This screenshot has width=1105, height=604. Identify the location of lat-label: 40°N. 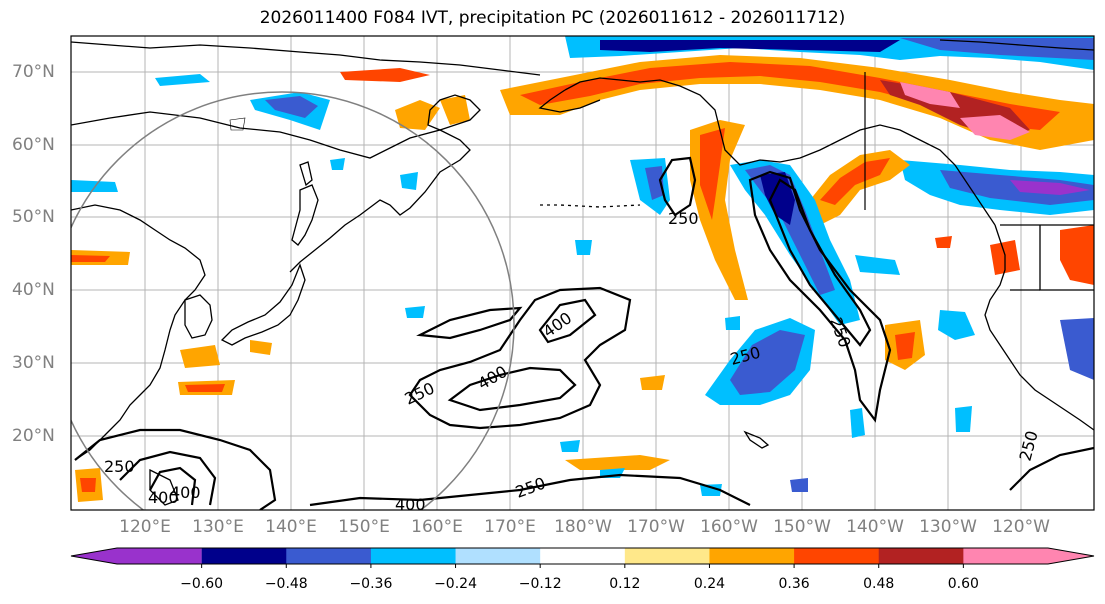
(33, 290).